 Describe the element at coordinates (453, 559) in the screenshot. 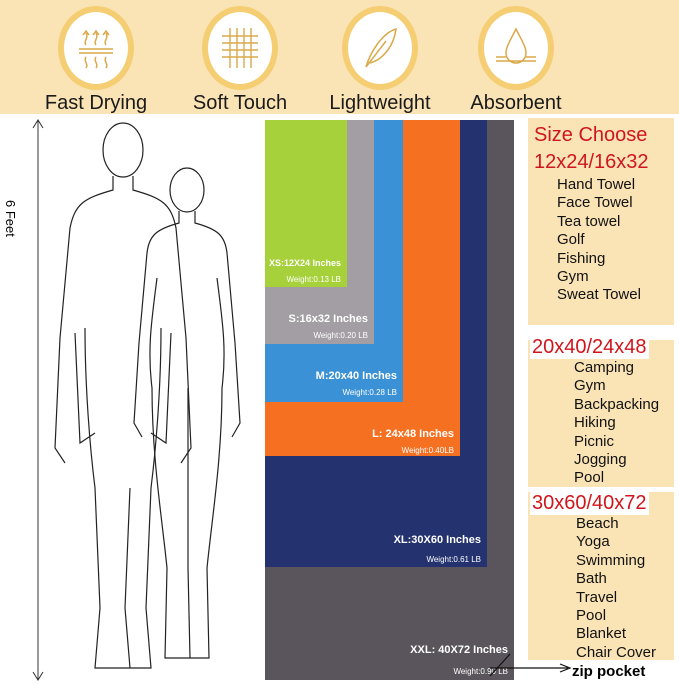

I see `weight-label: Weight:0.61 LB` at that location.